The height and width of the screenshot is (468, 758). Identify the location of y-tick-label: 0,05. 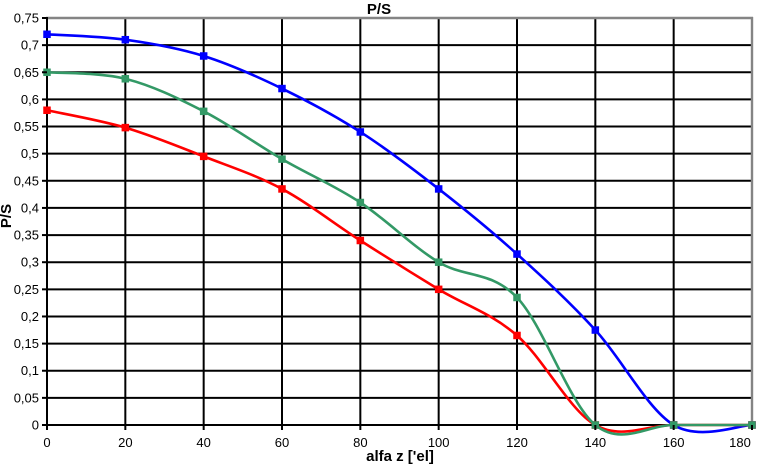
(26, 397).